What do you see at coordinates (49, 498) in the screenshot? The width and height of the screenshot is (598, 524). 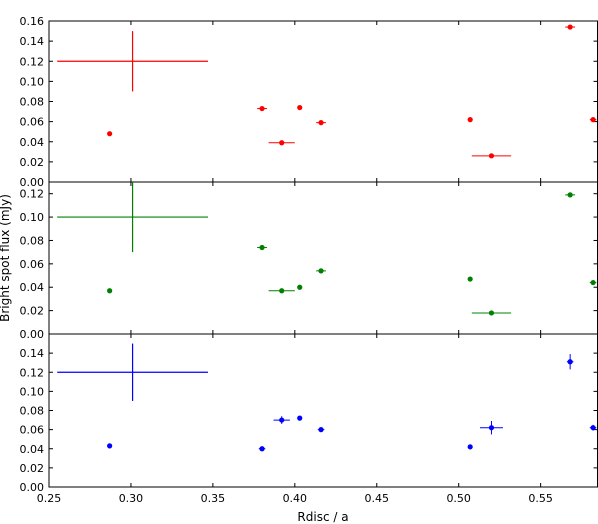 I see `x-tick-label: 0.25` at bounding box center [49, 498].